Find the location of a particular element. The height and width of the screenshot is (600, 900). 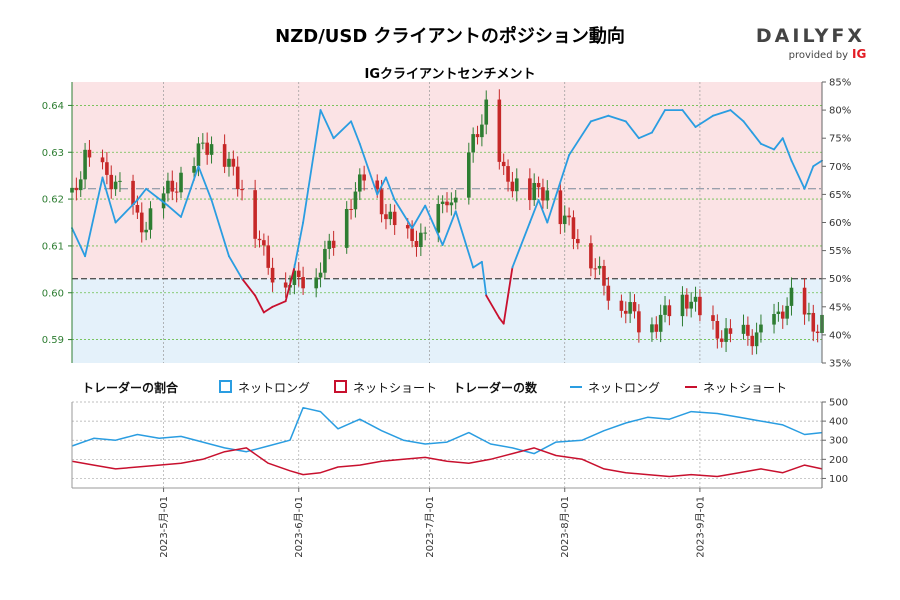

count-axis: 100 200 300 400 500 is located at coordinates (835, 441).